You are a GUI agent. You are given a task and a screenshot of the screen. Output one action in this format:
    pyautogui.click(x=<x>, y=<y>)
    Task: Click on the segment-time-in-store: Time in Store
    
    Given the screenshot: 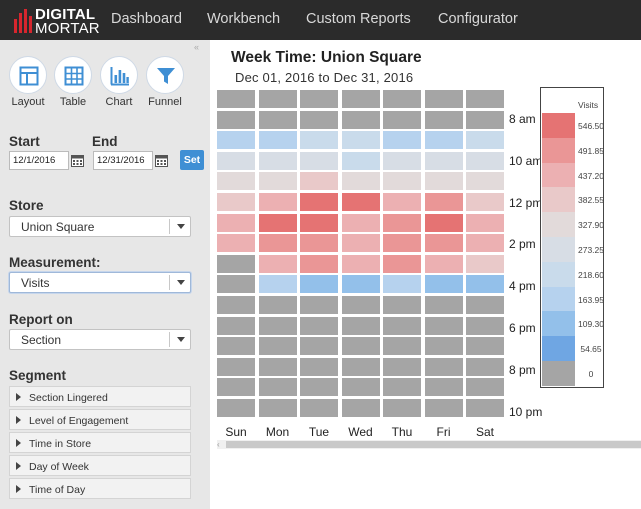 What is the action you would take?
    pyautogui.click(x=100, y=442)
    